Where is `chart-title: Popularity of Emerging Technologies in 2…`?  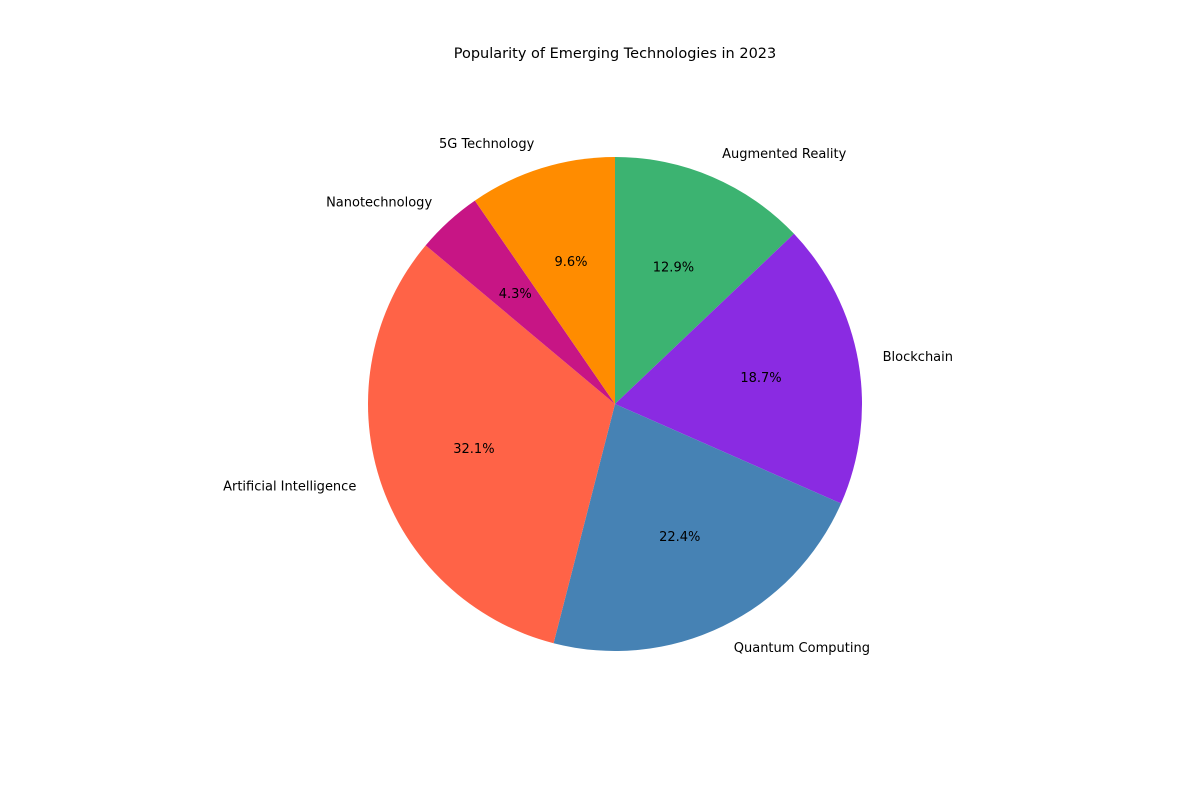
chart-title: Popularity of Emerging Technologies in 2… is located at coordinates (615, 54).